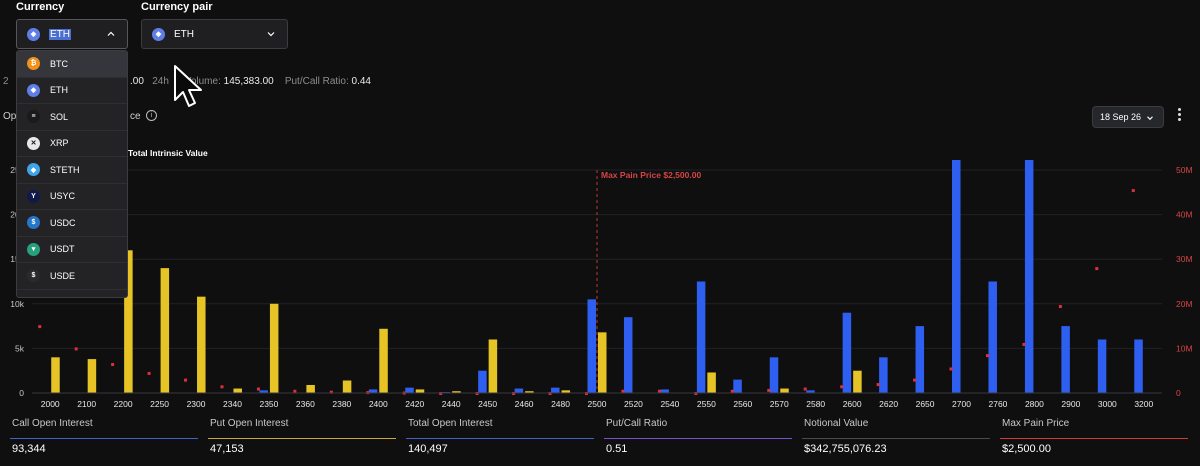 The height and width of the screenshot is (466, 1200). What do you see at coordinates (111, 33) in the screenshot?
I see `chevron-up-icon` at bounding box center [111, 33].